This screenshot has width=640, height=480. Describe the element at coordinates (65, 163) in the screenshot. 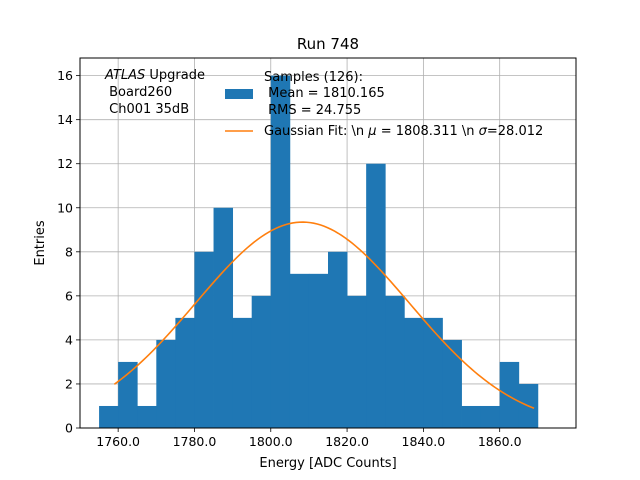

I see `y-tick-label-6: 12` at that location.